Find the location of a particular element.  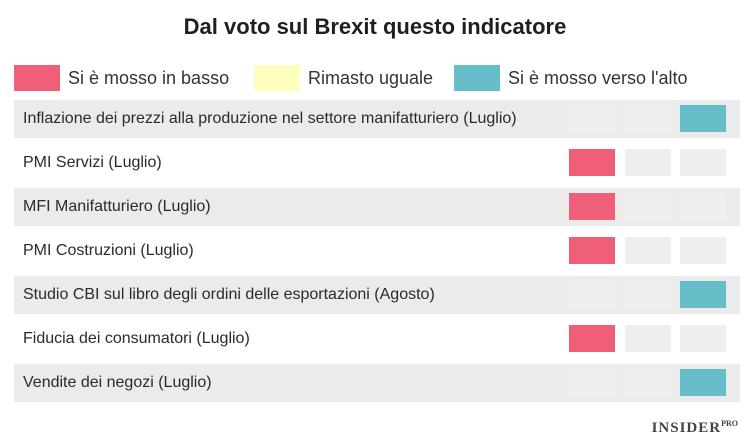

table-row: MFI Manifatturiero (Luglio) is located at coordinates (377, 207).